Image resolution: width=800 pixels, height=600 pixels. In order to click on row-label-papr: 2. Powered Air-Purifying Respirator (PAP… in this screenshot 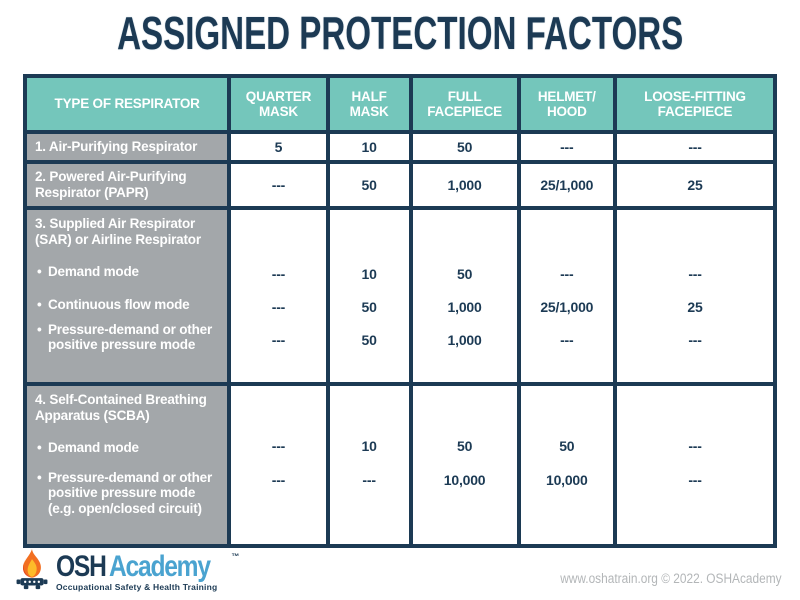, I will do `click(127, 185)`.